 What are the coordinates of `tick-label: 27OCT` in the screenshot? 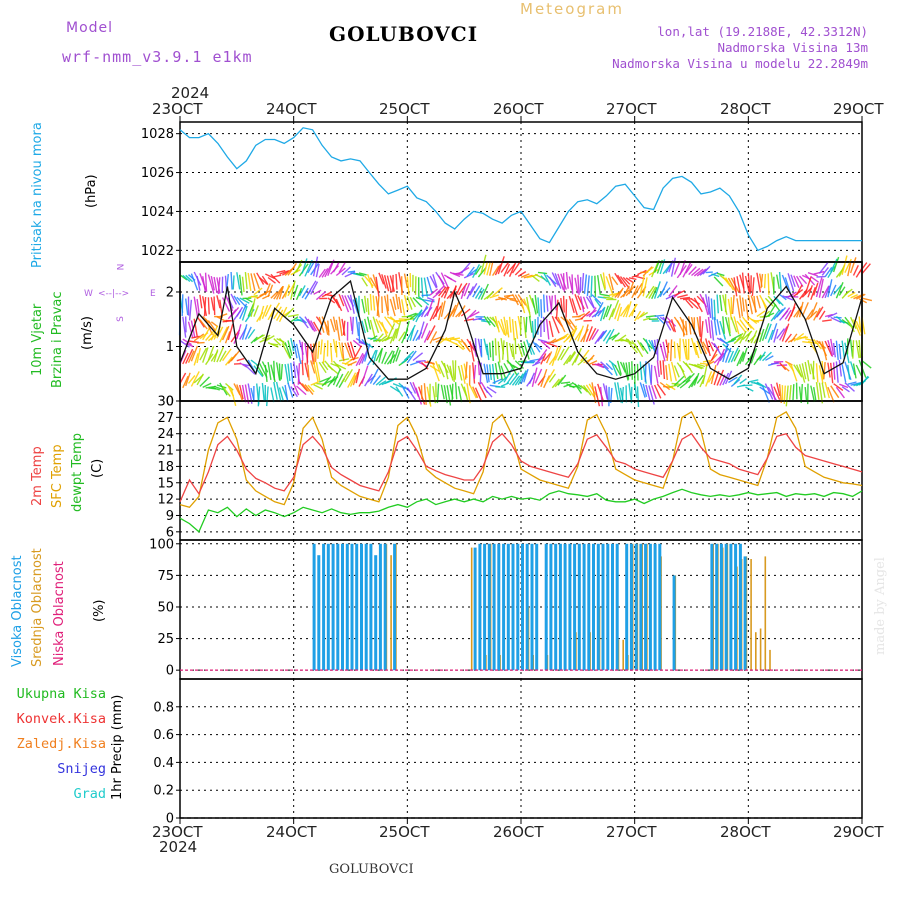 It's located at (631, 109).